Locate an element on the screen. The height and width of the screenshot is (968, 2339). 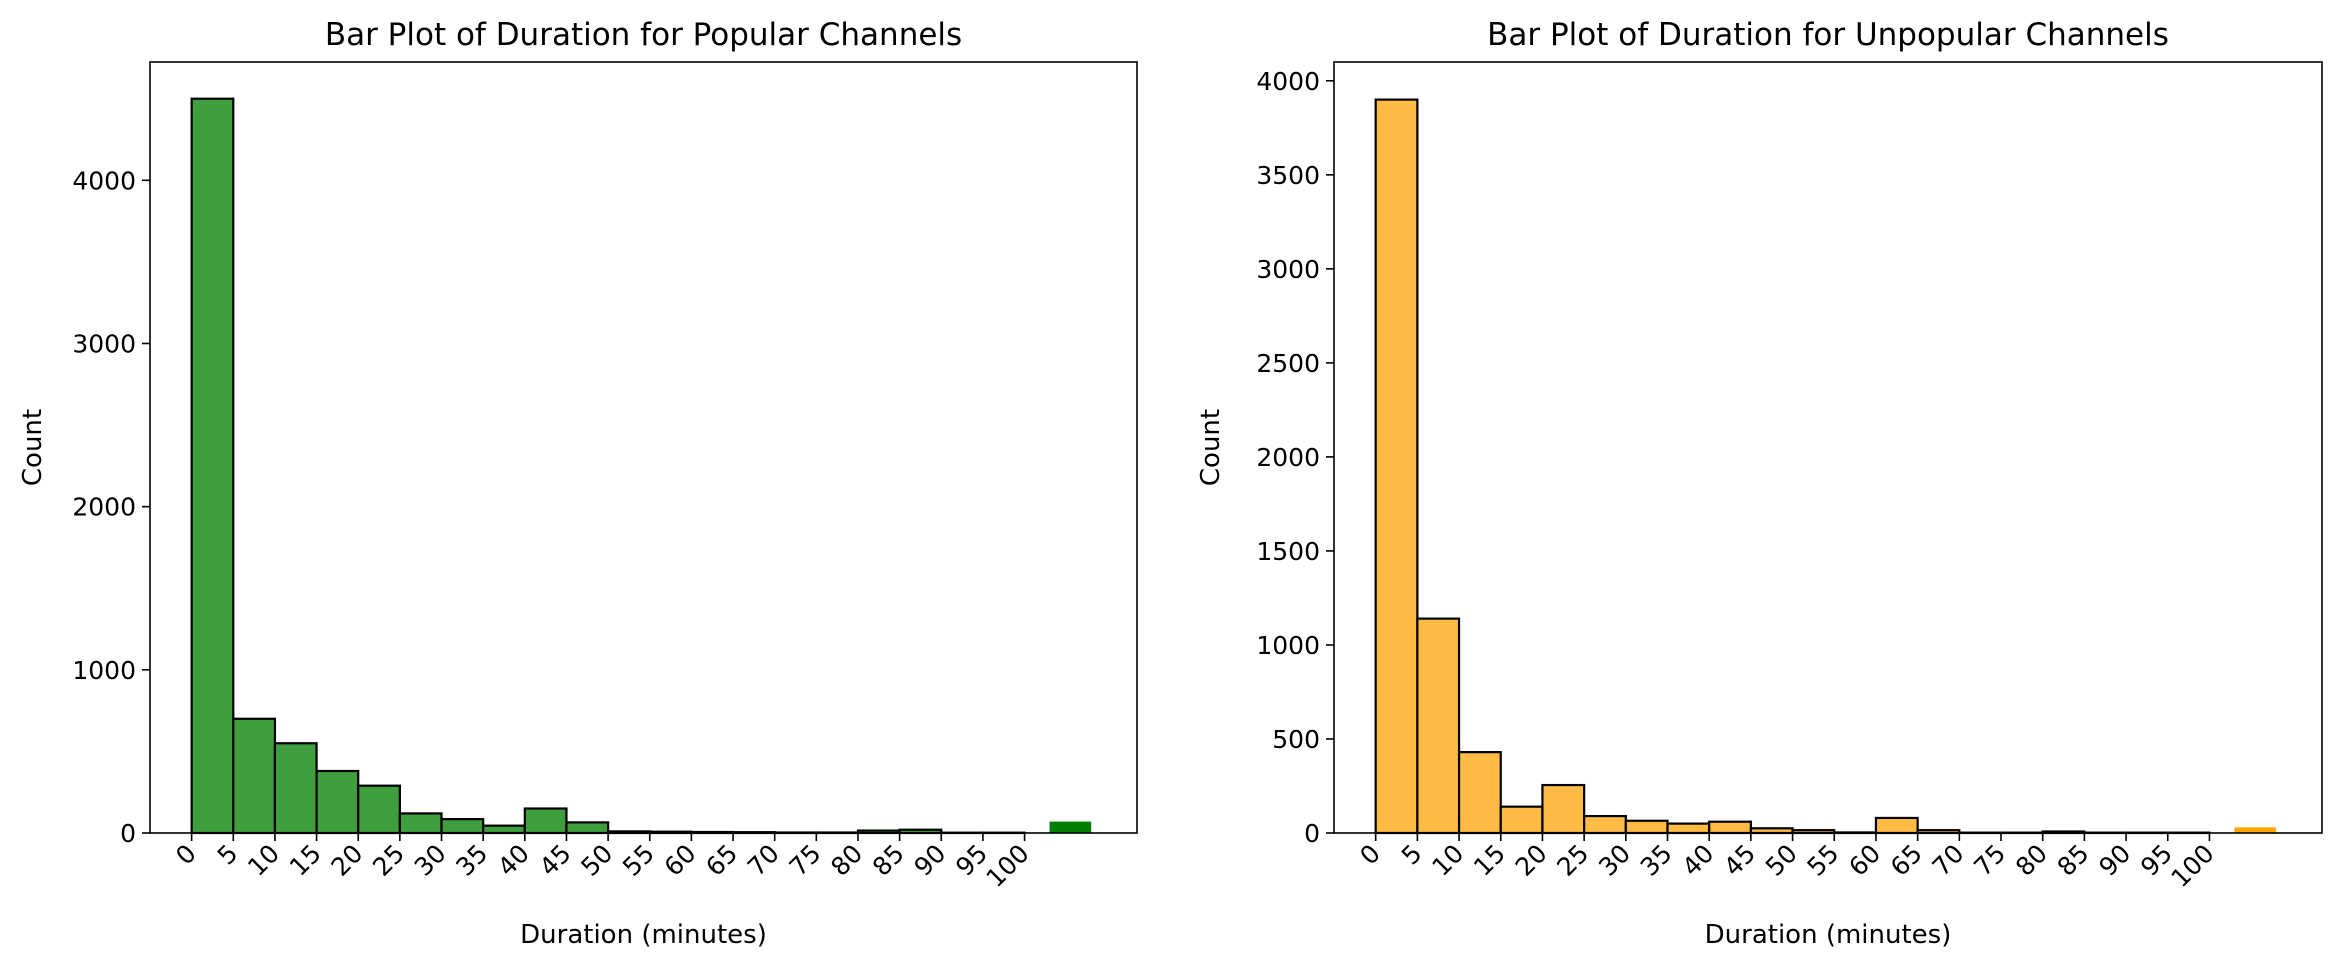
y-tick-label: 2500 is located at coordinates (1288, 363).